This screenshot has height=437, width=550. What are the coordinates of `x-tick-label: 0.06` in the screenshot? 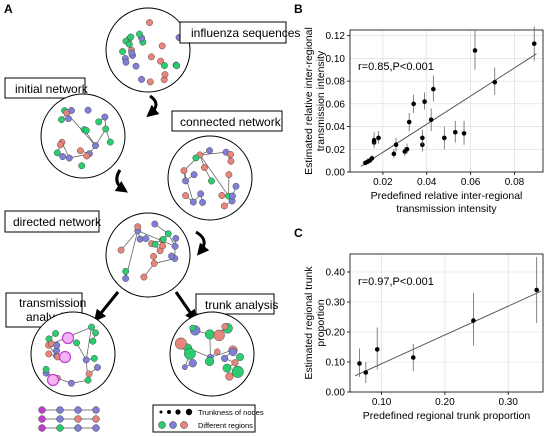 It's located at (471, 182).